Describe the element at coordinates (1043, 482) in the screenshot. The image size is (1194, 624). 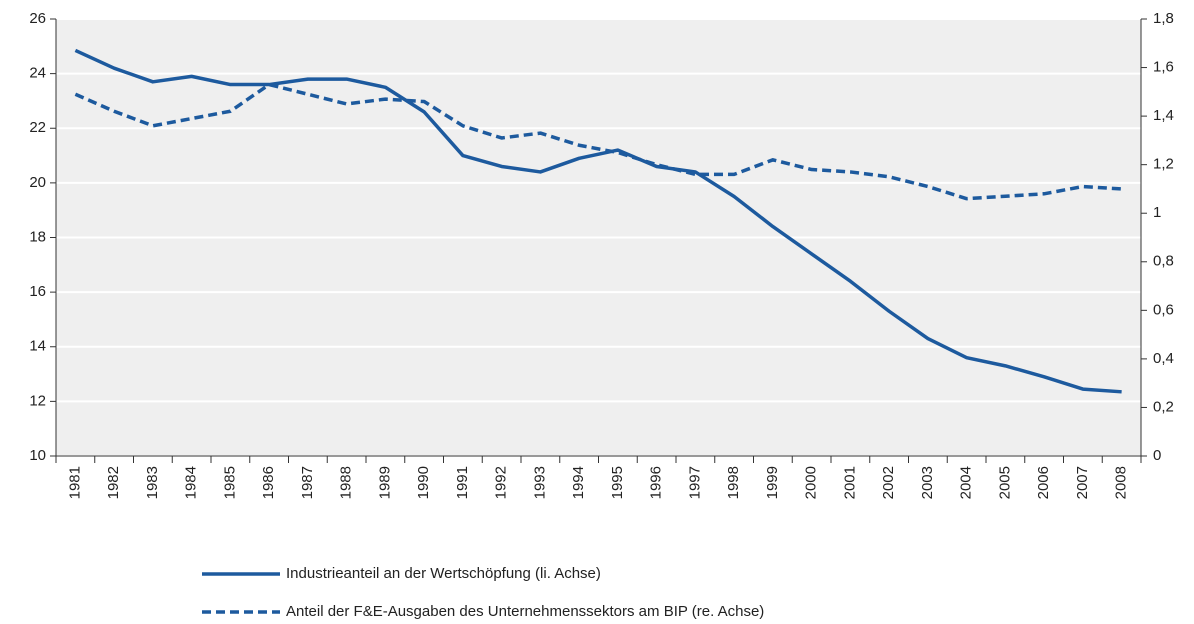
I see `x-tick-label: 2006` at that location.